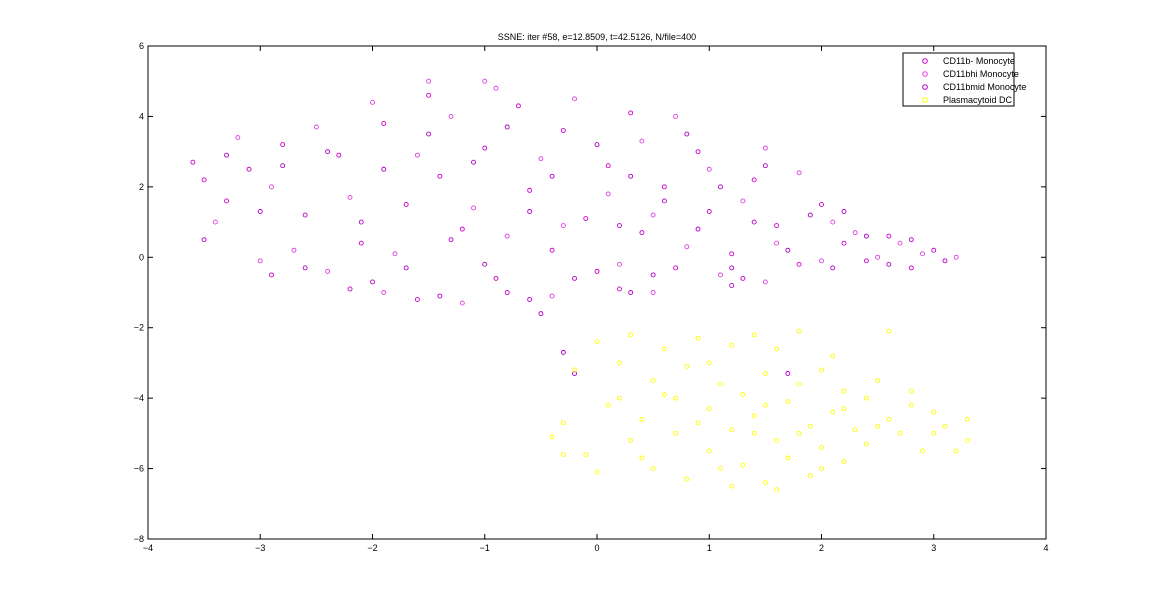 The image size is (1156, 605). Describe the element at coordinates (141, 116) in the screenshot. I see `y-tick-label: 4` at that location.